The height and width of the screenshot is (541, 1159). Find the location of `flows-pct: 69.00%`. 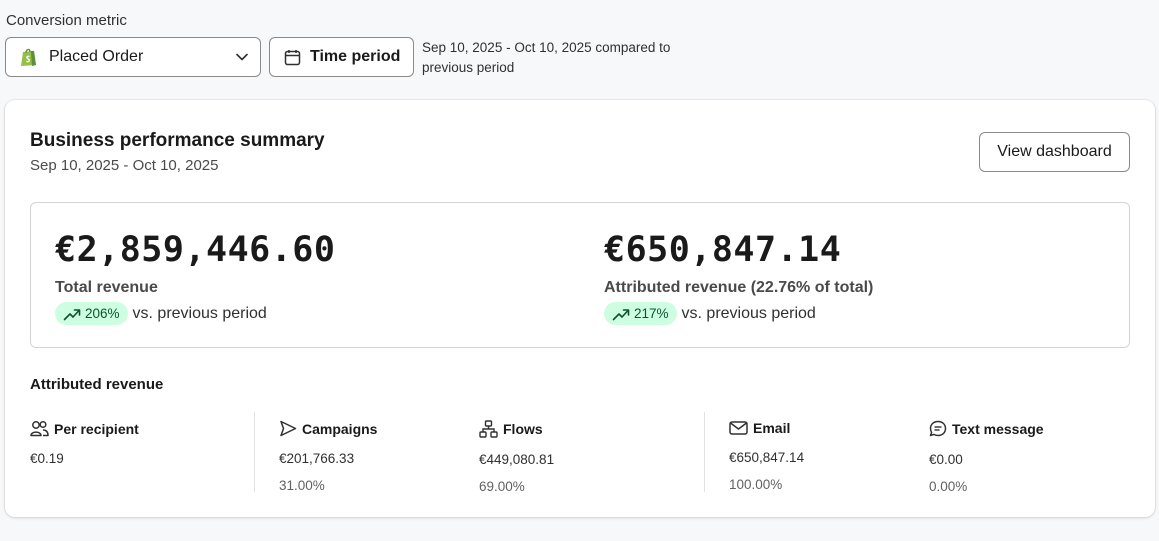

flows-pct: 69.00% is located at coordinates (502, 486).